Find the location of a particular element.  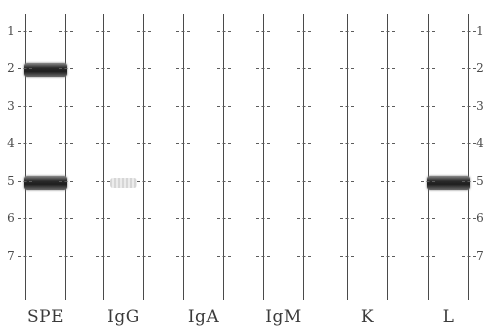

tick-label-left: 7 is located at coordinates (11, 256).